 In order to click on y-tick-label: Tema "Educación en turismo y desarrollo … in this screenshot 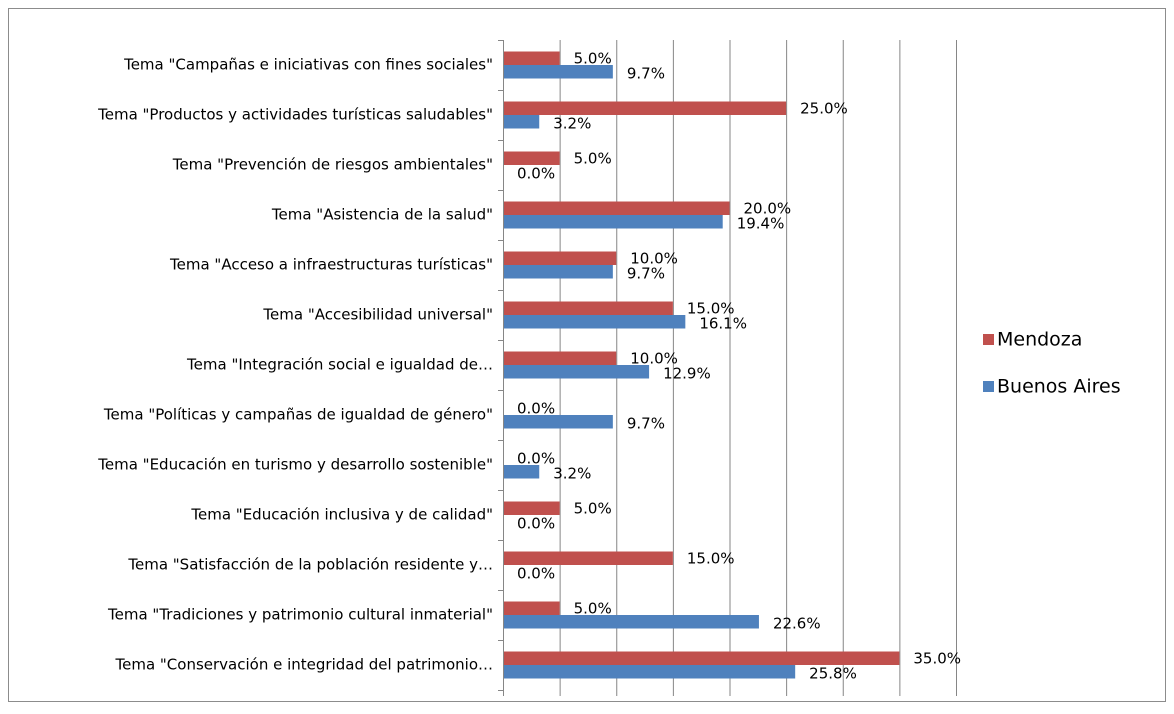, I will do `click(295, 465)`.